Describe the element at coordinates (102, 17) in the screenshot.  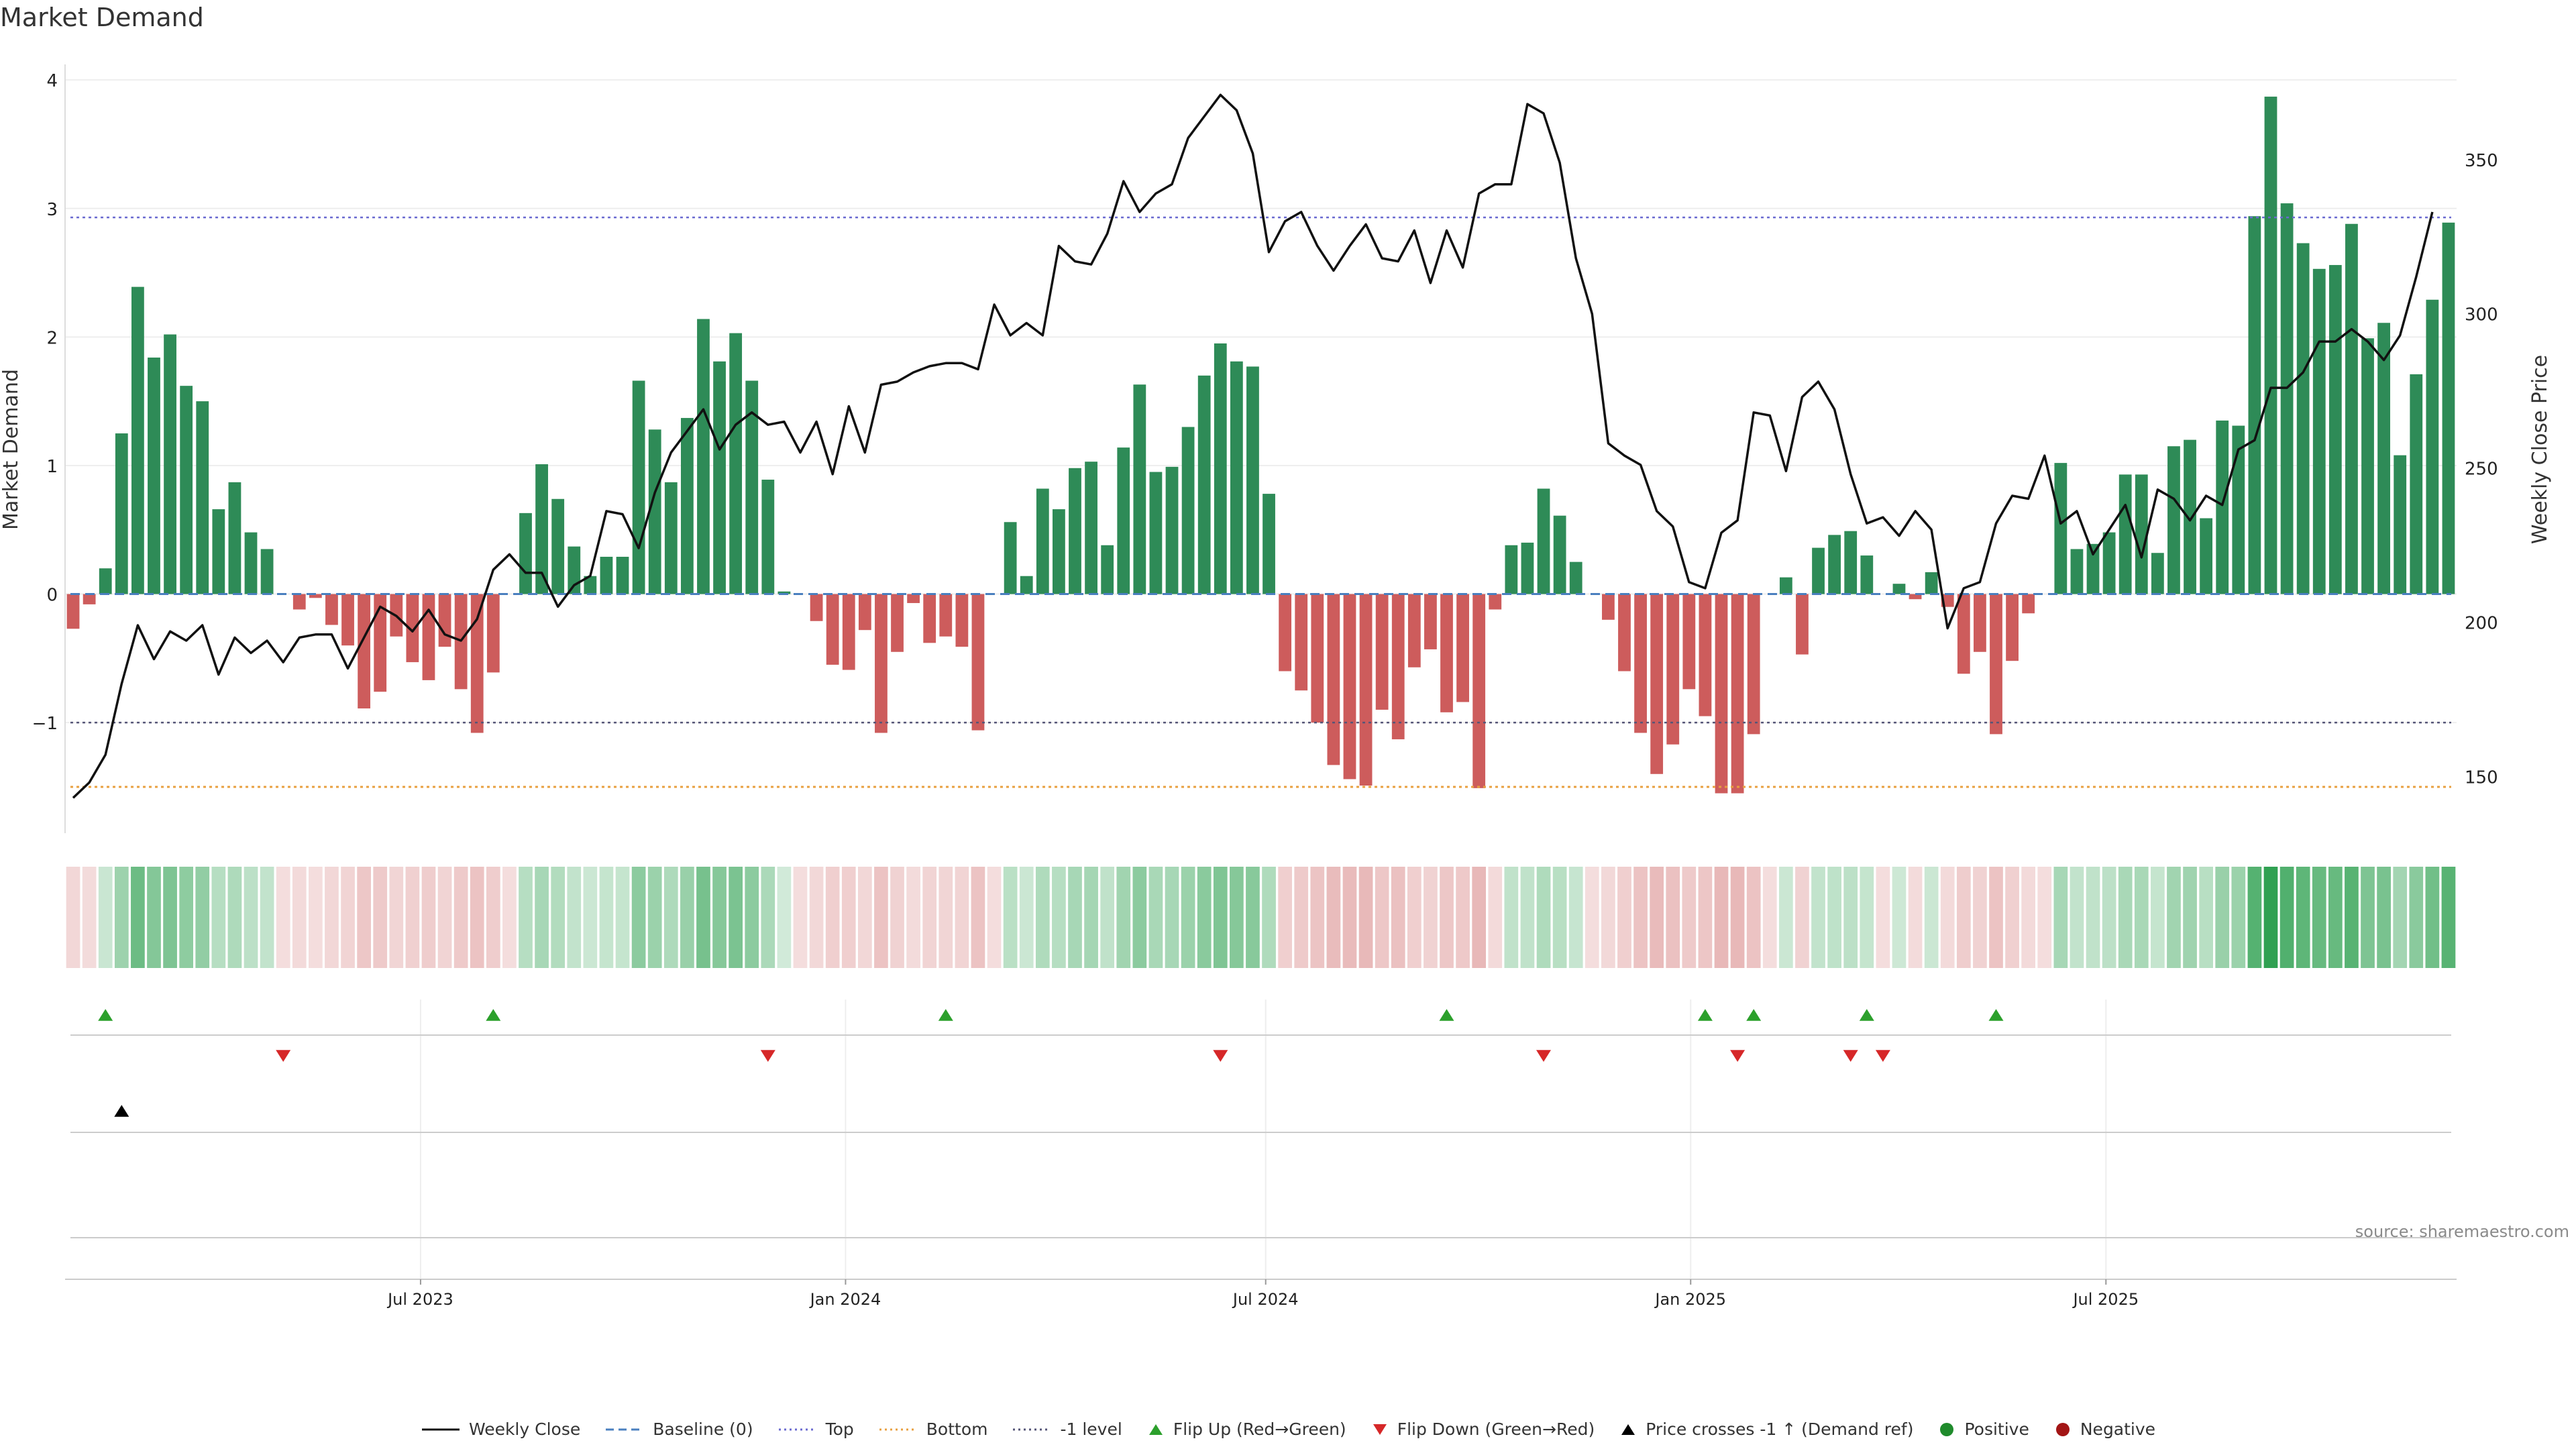
I see `chart-title: Market Demand` at that location.